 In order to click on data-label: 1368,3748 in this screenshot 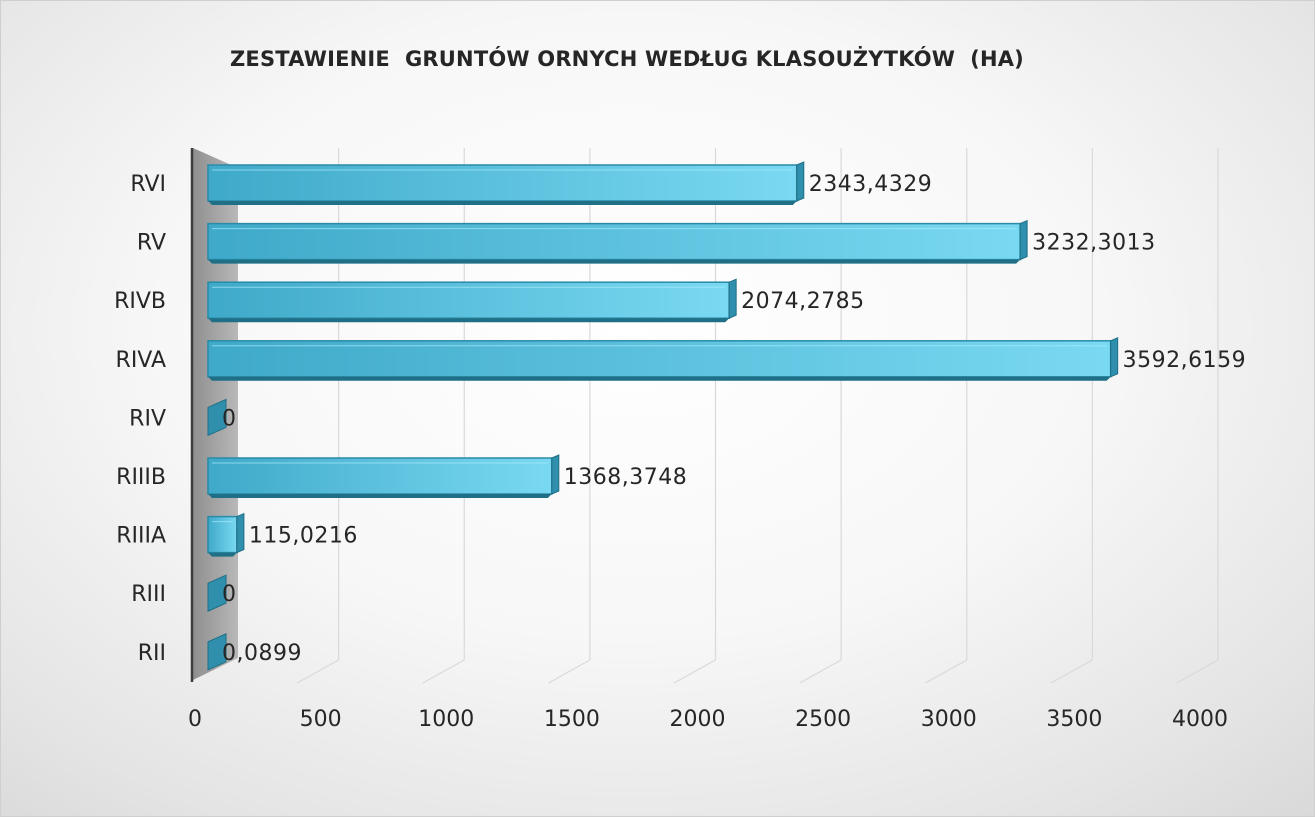, I will do `click(625, 477)`.